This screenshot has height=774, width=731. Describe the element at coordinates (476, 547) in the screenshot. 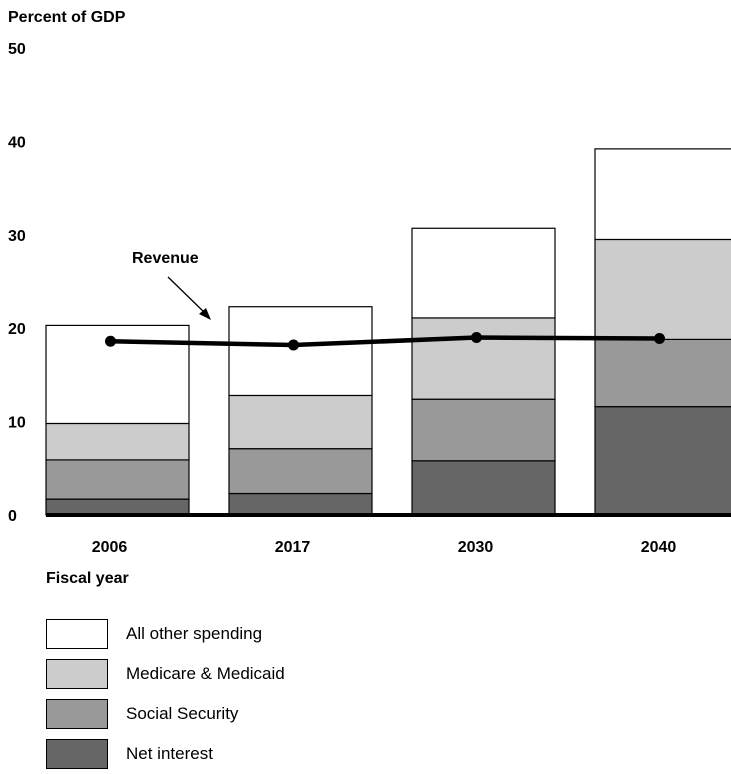

I see `x-tick-label: 2030` at that location.